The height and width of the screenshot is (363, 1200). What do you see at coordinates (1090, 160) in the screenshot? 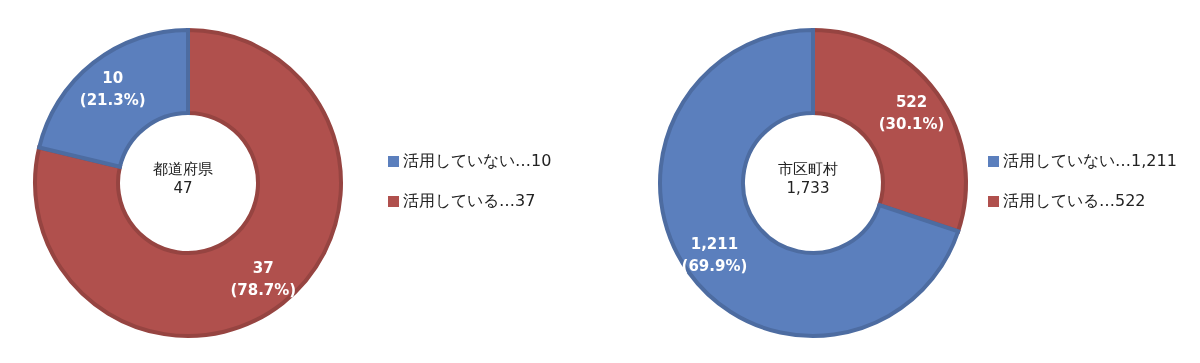
I see `legend-label: 活用していない…1,211` at bounding box center [1090, 160].